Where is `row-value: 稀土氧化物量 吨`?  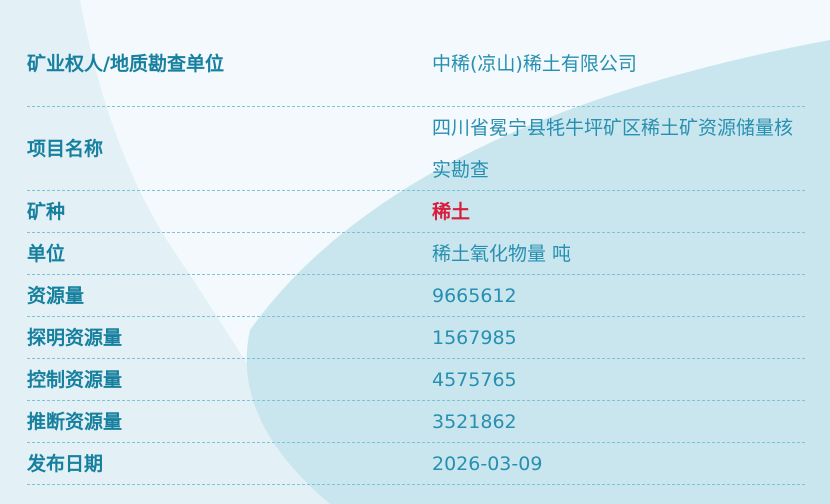
row-value: 稀土氧化物量 吨 is located at coordinates (502, 253).